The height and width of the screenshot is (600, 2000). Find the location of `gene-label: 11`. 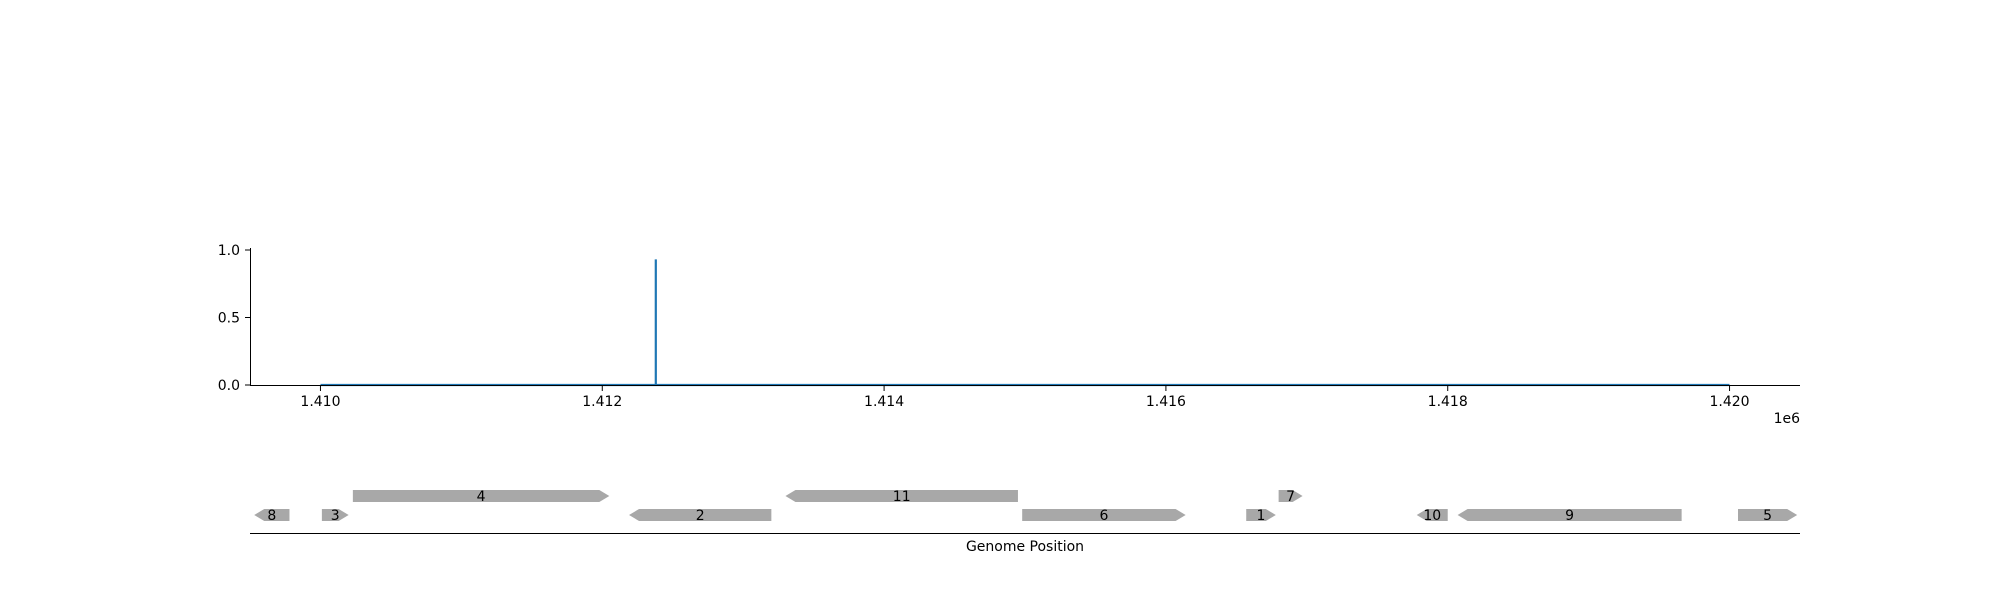

gene-label: 11 is located at coordinates (902, 497).